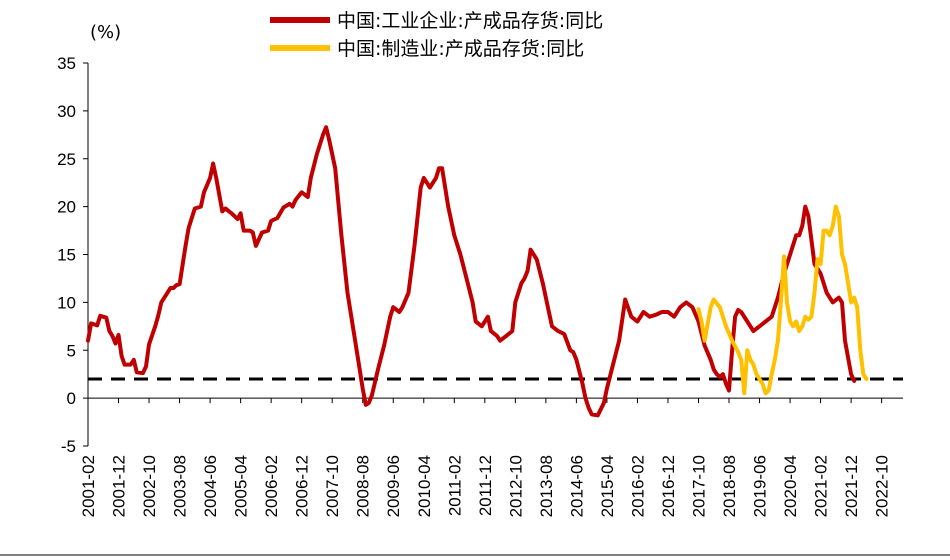  What do you see at coordinates (668, 486) in the screenshot?
I see `x-tick-label: 2016-12` at bounding box center [668, 486].